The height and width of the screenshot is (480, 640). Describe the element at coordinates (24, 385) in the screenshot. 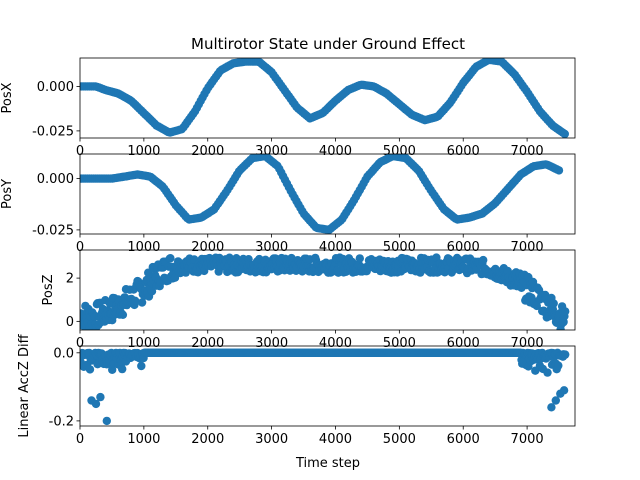

I see `y-axis-label: Linear AccZ Diff` at that location.